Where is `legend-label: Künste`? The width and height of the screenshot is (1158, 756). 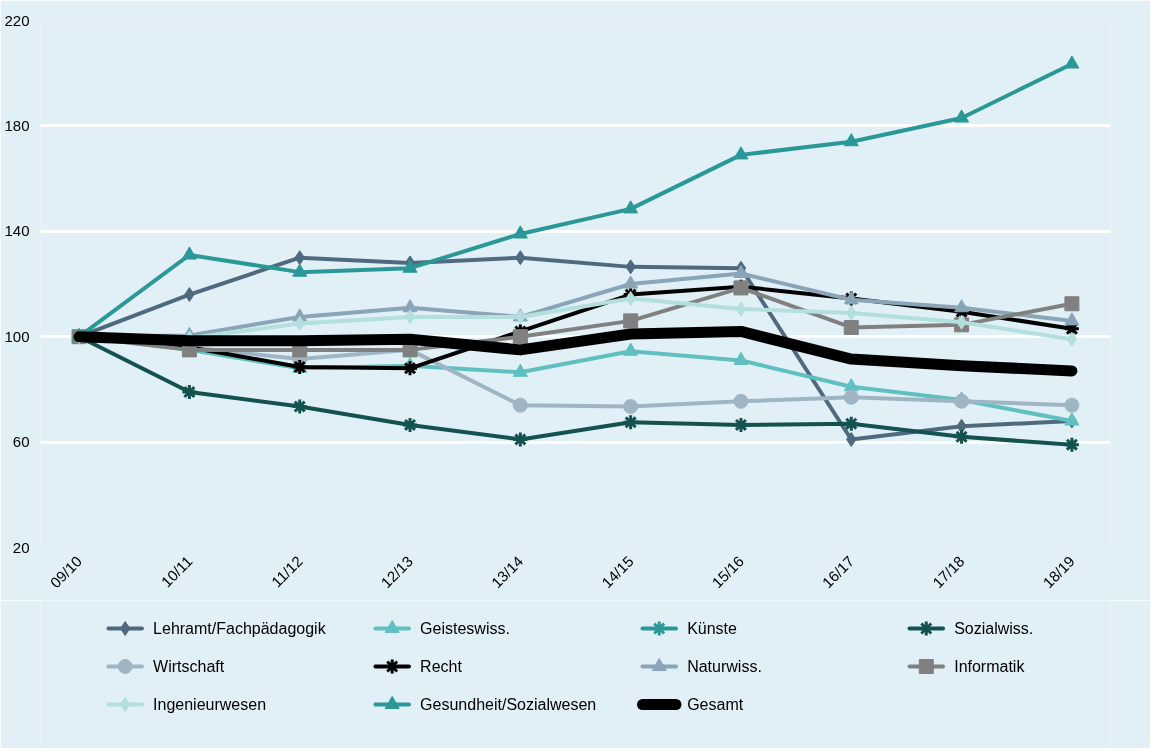 legend-label: Künste is located at coordinates (712, 628).